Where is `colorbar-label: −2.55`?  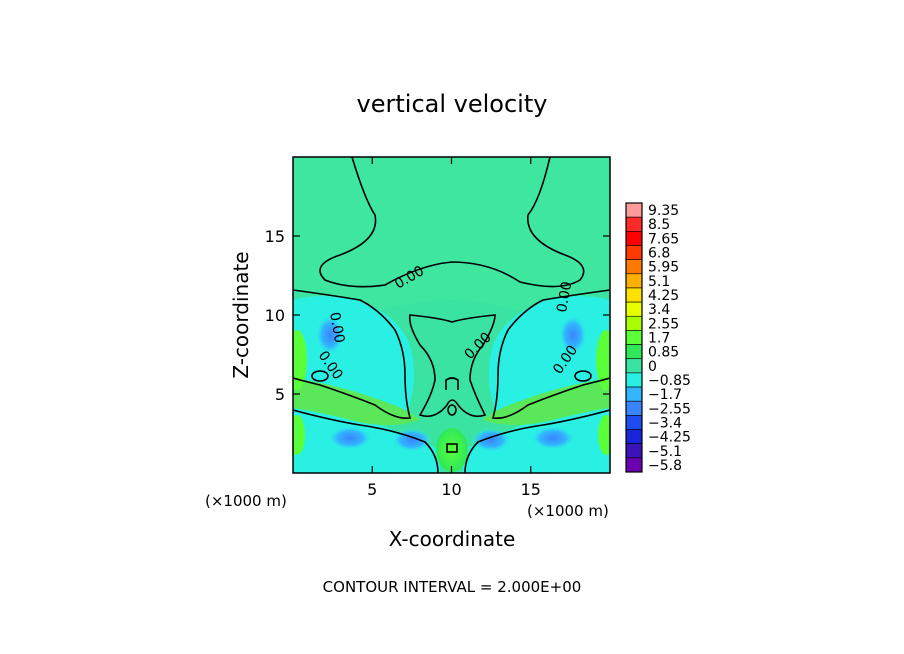
colorbar-label: −2.55 is located at coordinates (669, 409).